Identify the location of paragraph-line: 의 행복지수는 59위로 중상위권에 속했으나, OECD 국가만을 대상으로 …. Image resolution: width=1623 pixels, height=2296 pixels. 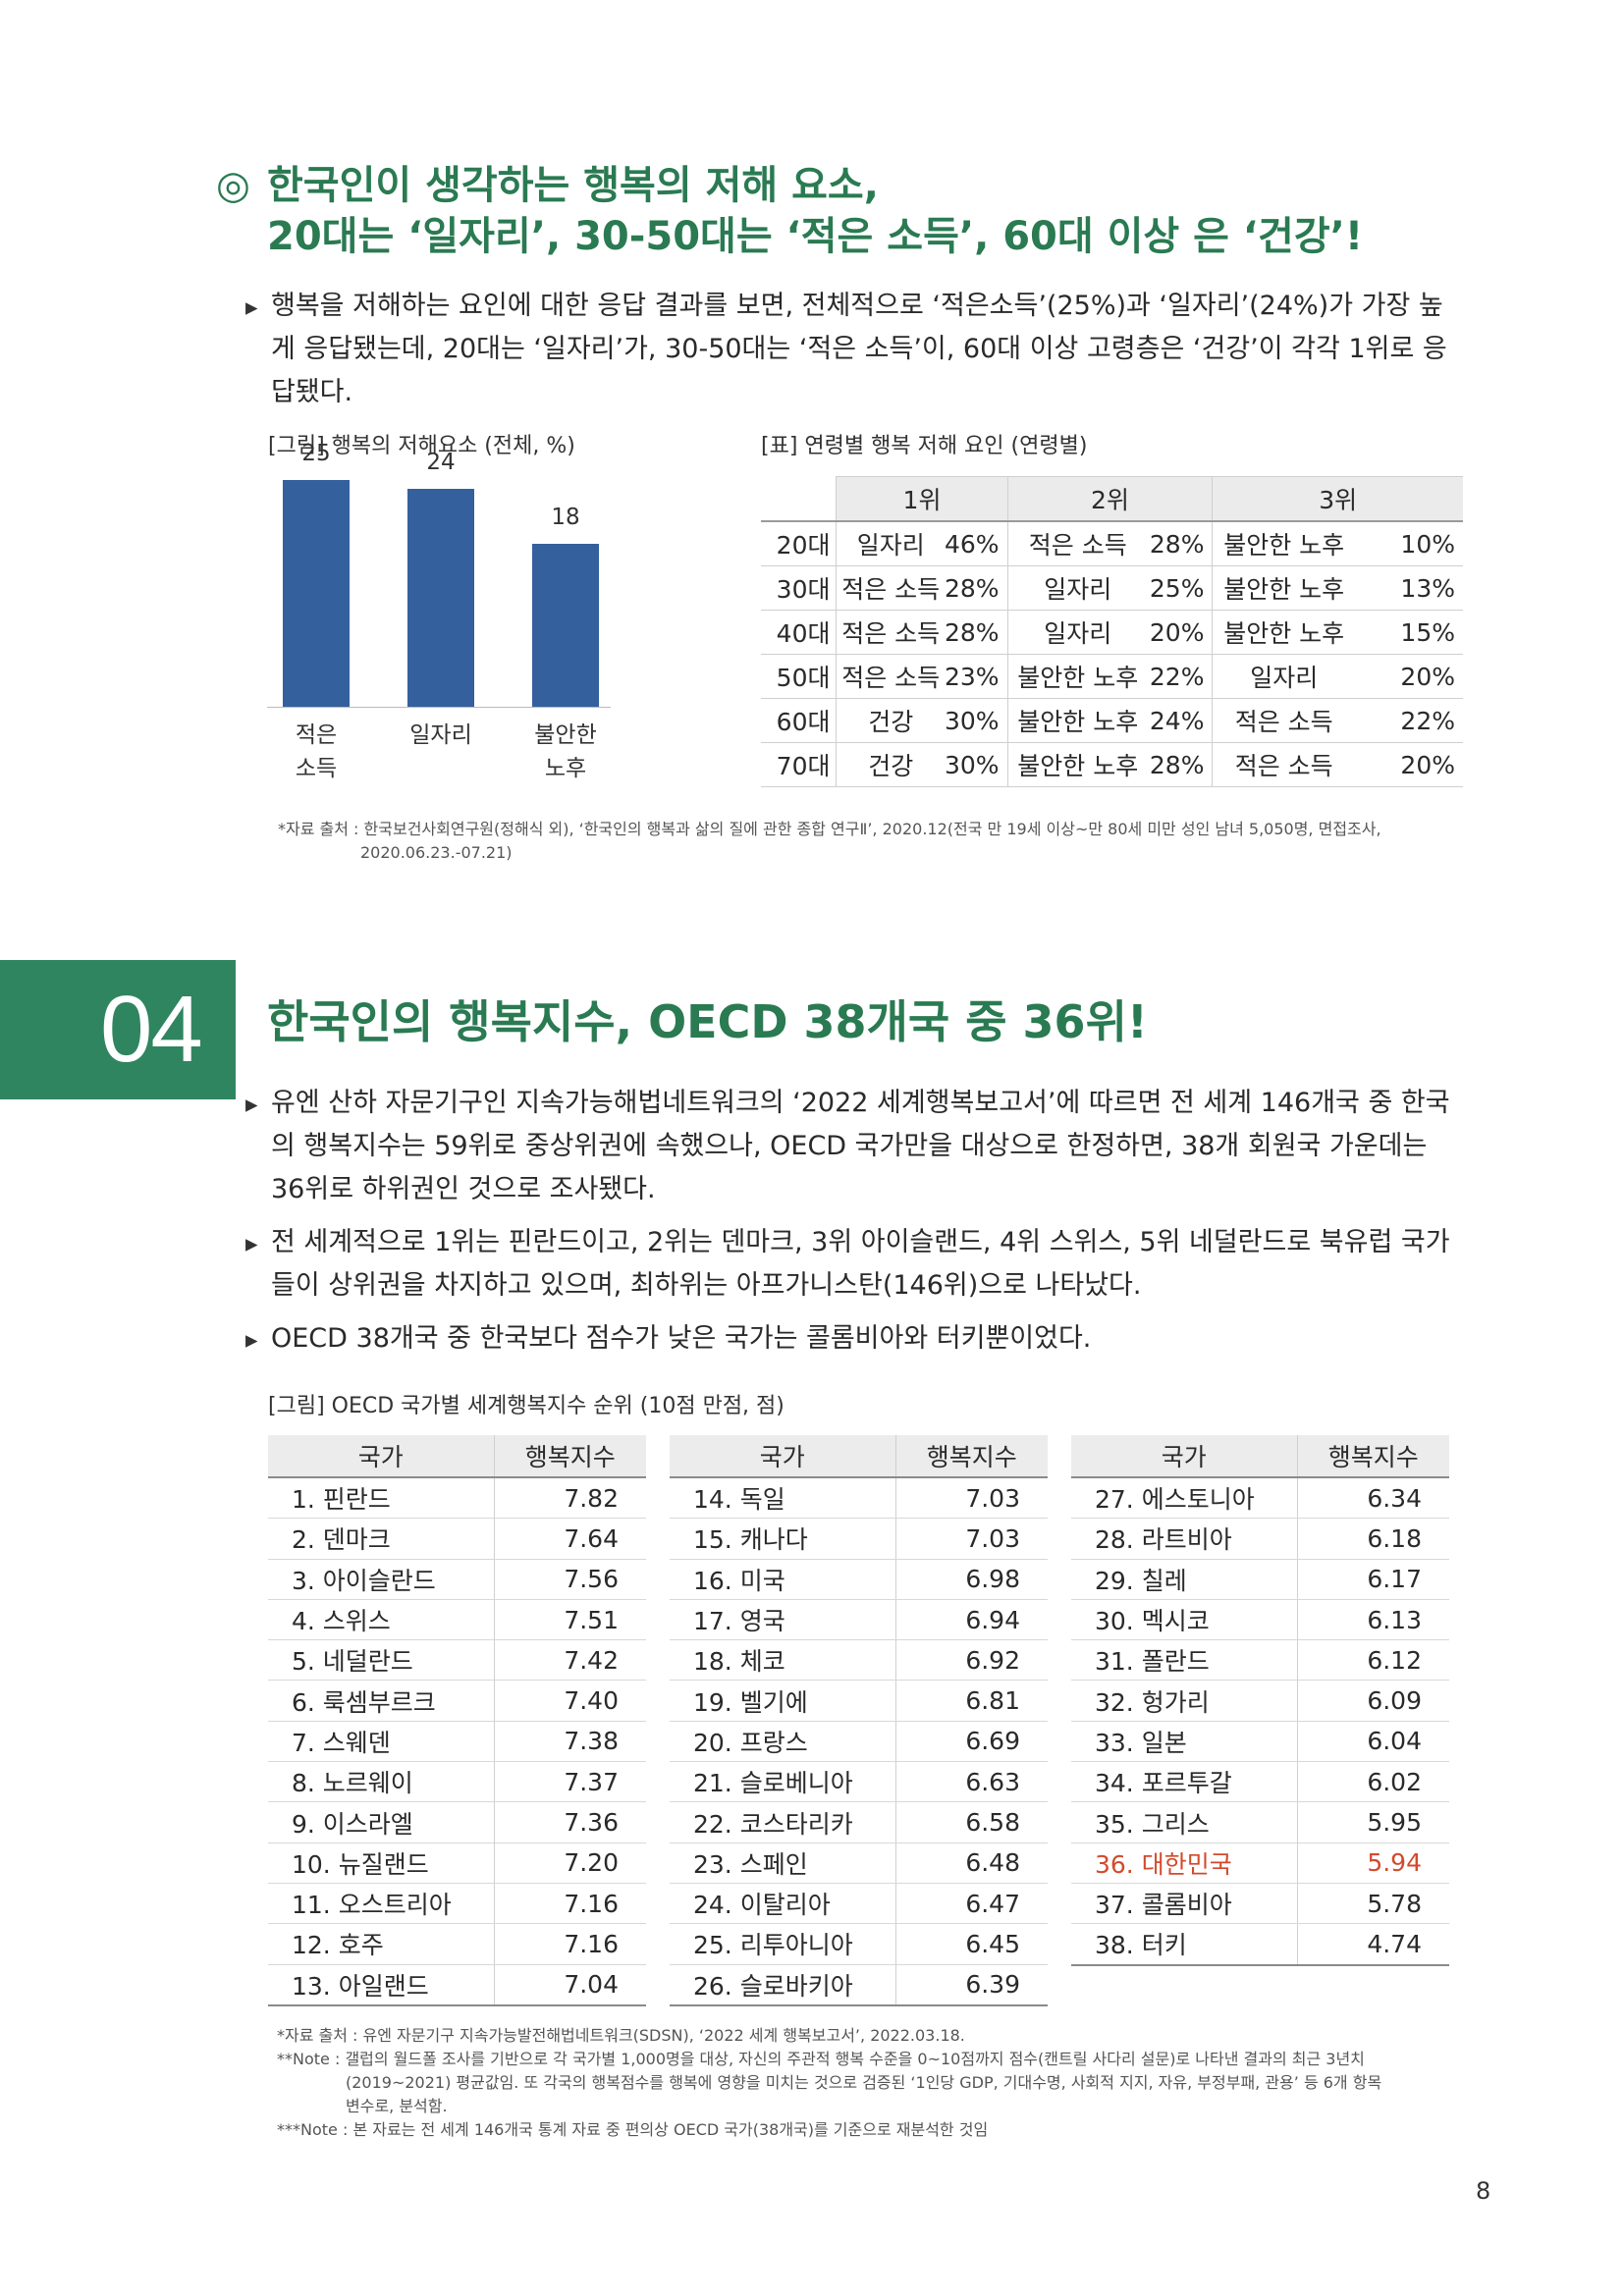
(849, 1146).